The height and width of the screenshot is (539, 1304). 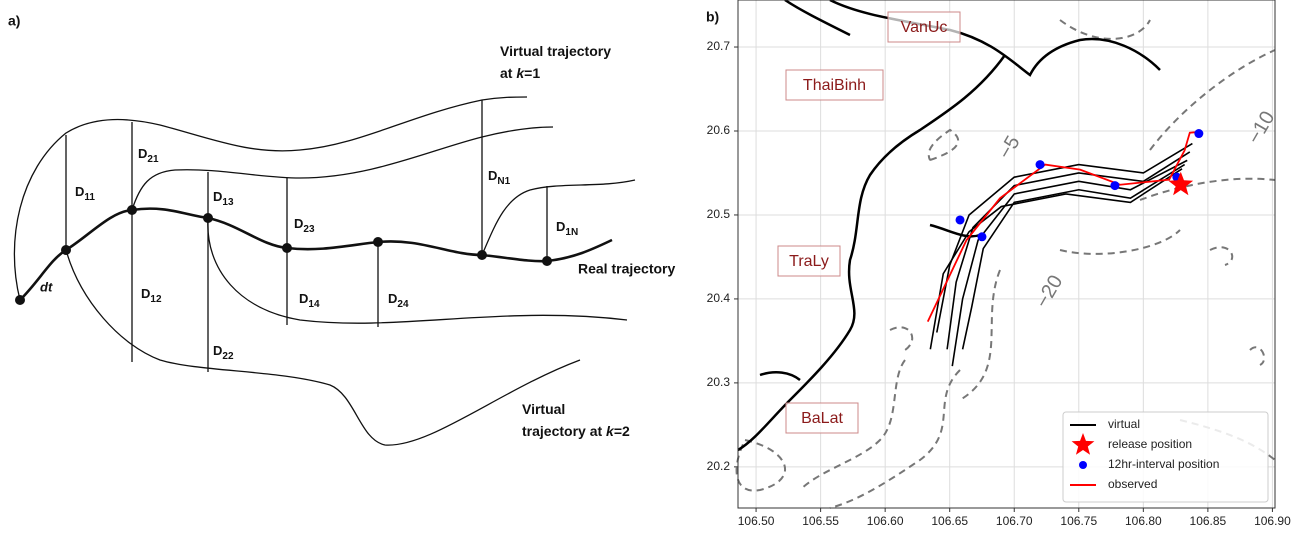 I want to click on x-tick-label: 106.85, so click(x=1208, y=521).